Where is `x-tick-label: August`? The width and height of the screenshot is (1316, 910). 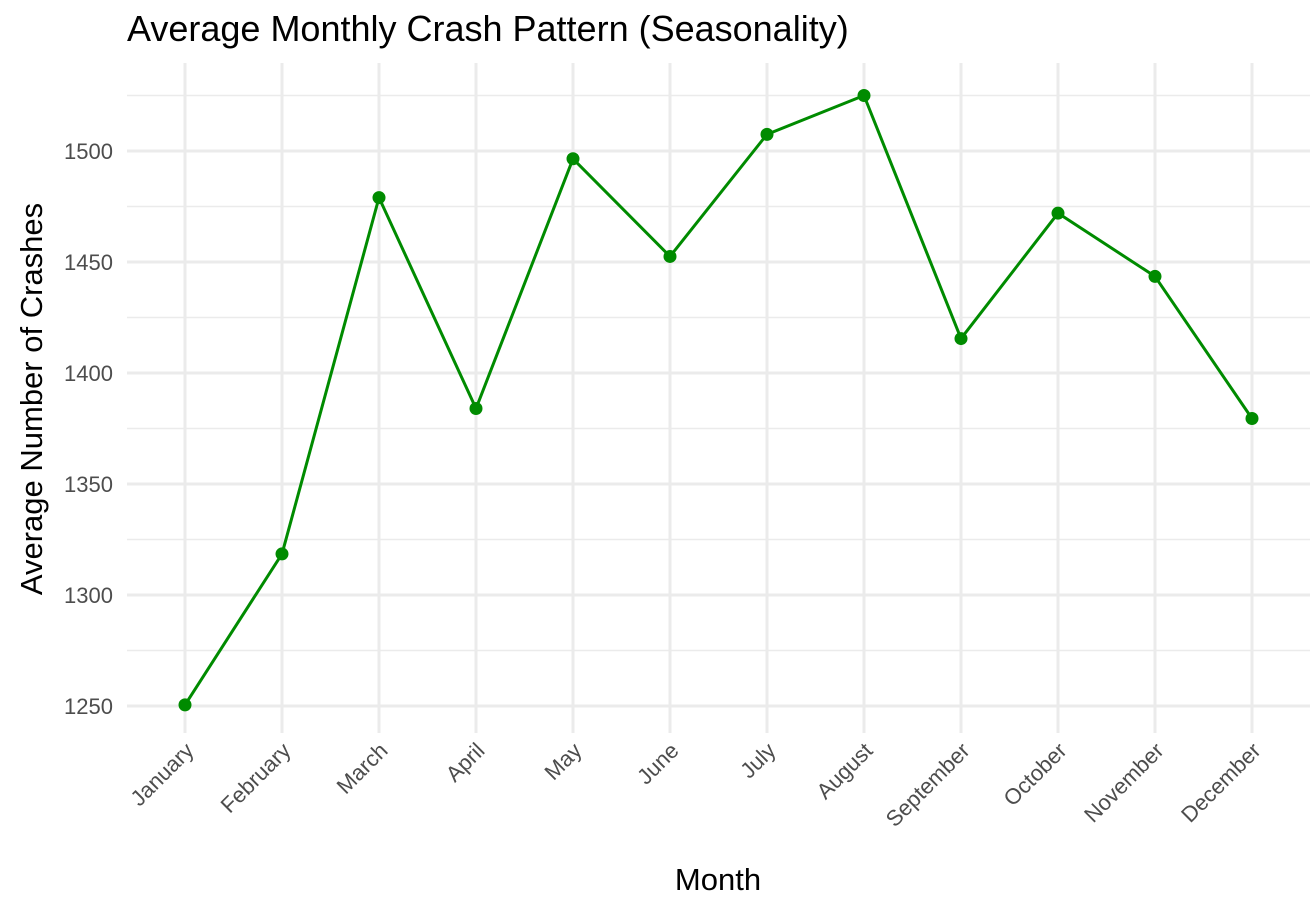
x-tick-label: August is located at coordinates (844, 771).